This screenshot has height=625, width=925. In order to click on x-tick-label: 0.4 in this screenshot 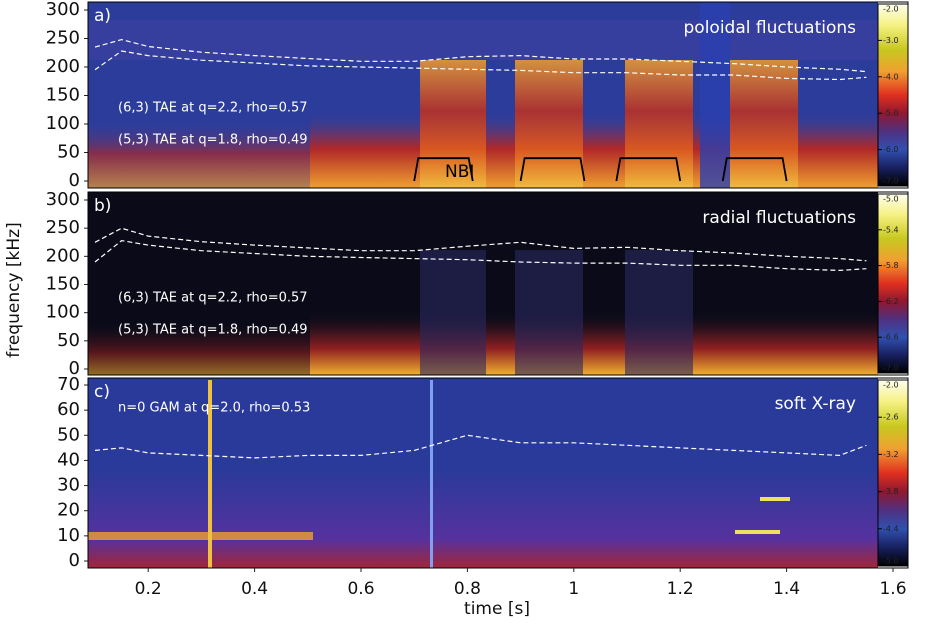, I will do `click(254, 589)`.